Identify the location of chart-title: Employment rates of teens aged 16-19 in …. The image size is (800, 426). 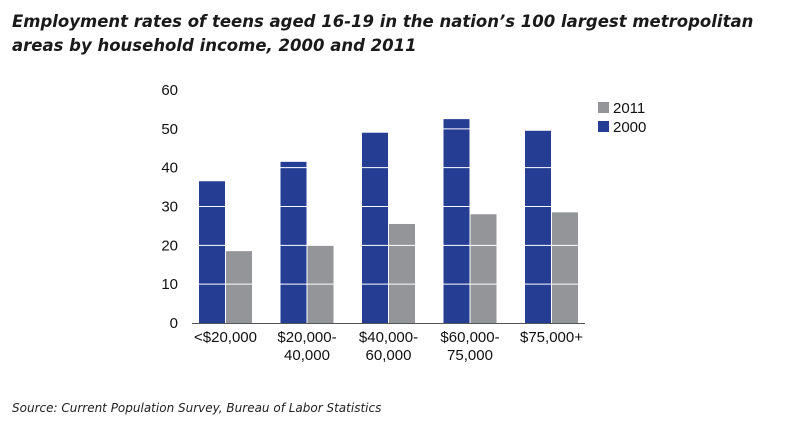
(383, 33).